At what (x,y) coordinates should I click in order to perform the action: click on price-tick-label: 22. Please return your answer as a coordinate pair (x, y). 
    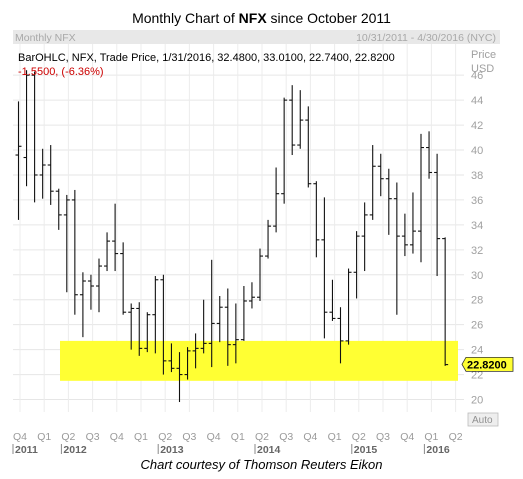
    Looking at the image, I should click on (477, 376).